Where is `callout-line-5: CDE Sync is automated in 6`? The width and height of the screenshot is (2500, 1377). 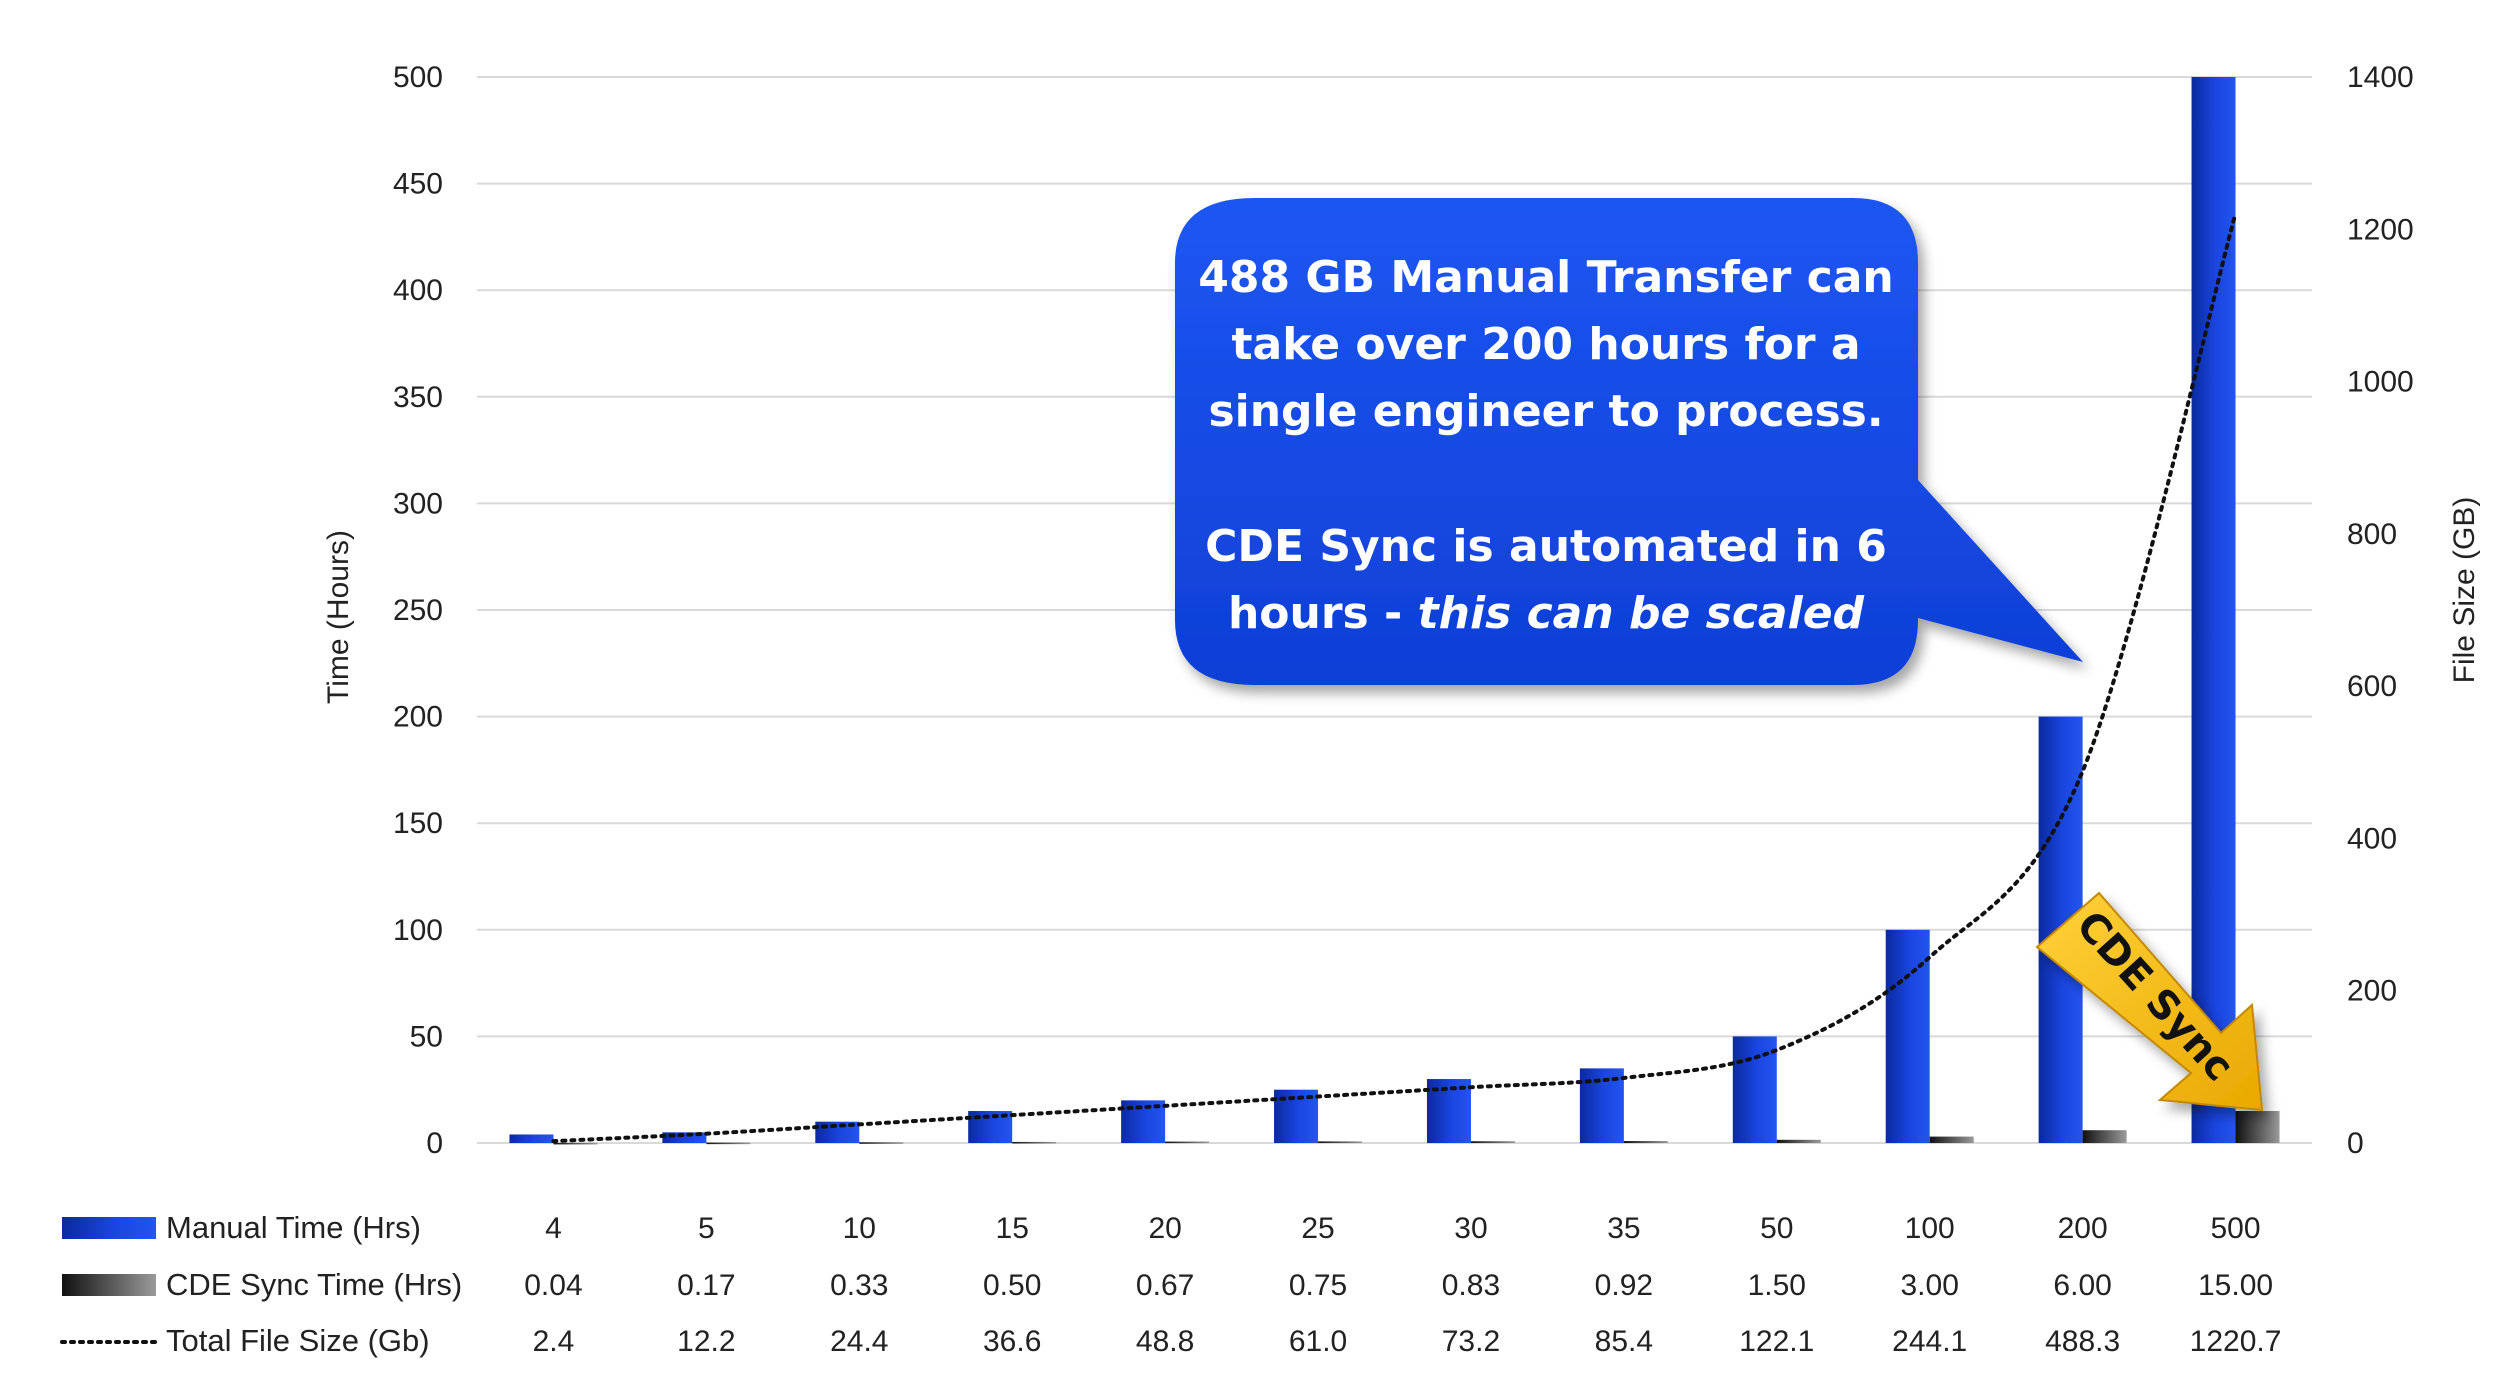 callout-line-5: CDE Sync is automated in 6 is located at coordinates (1546, 546).